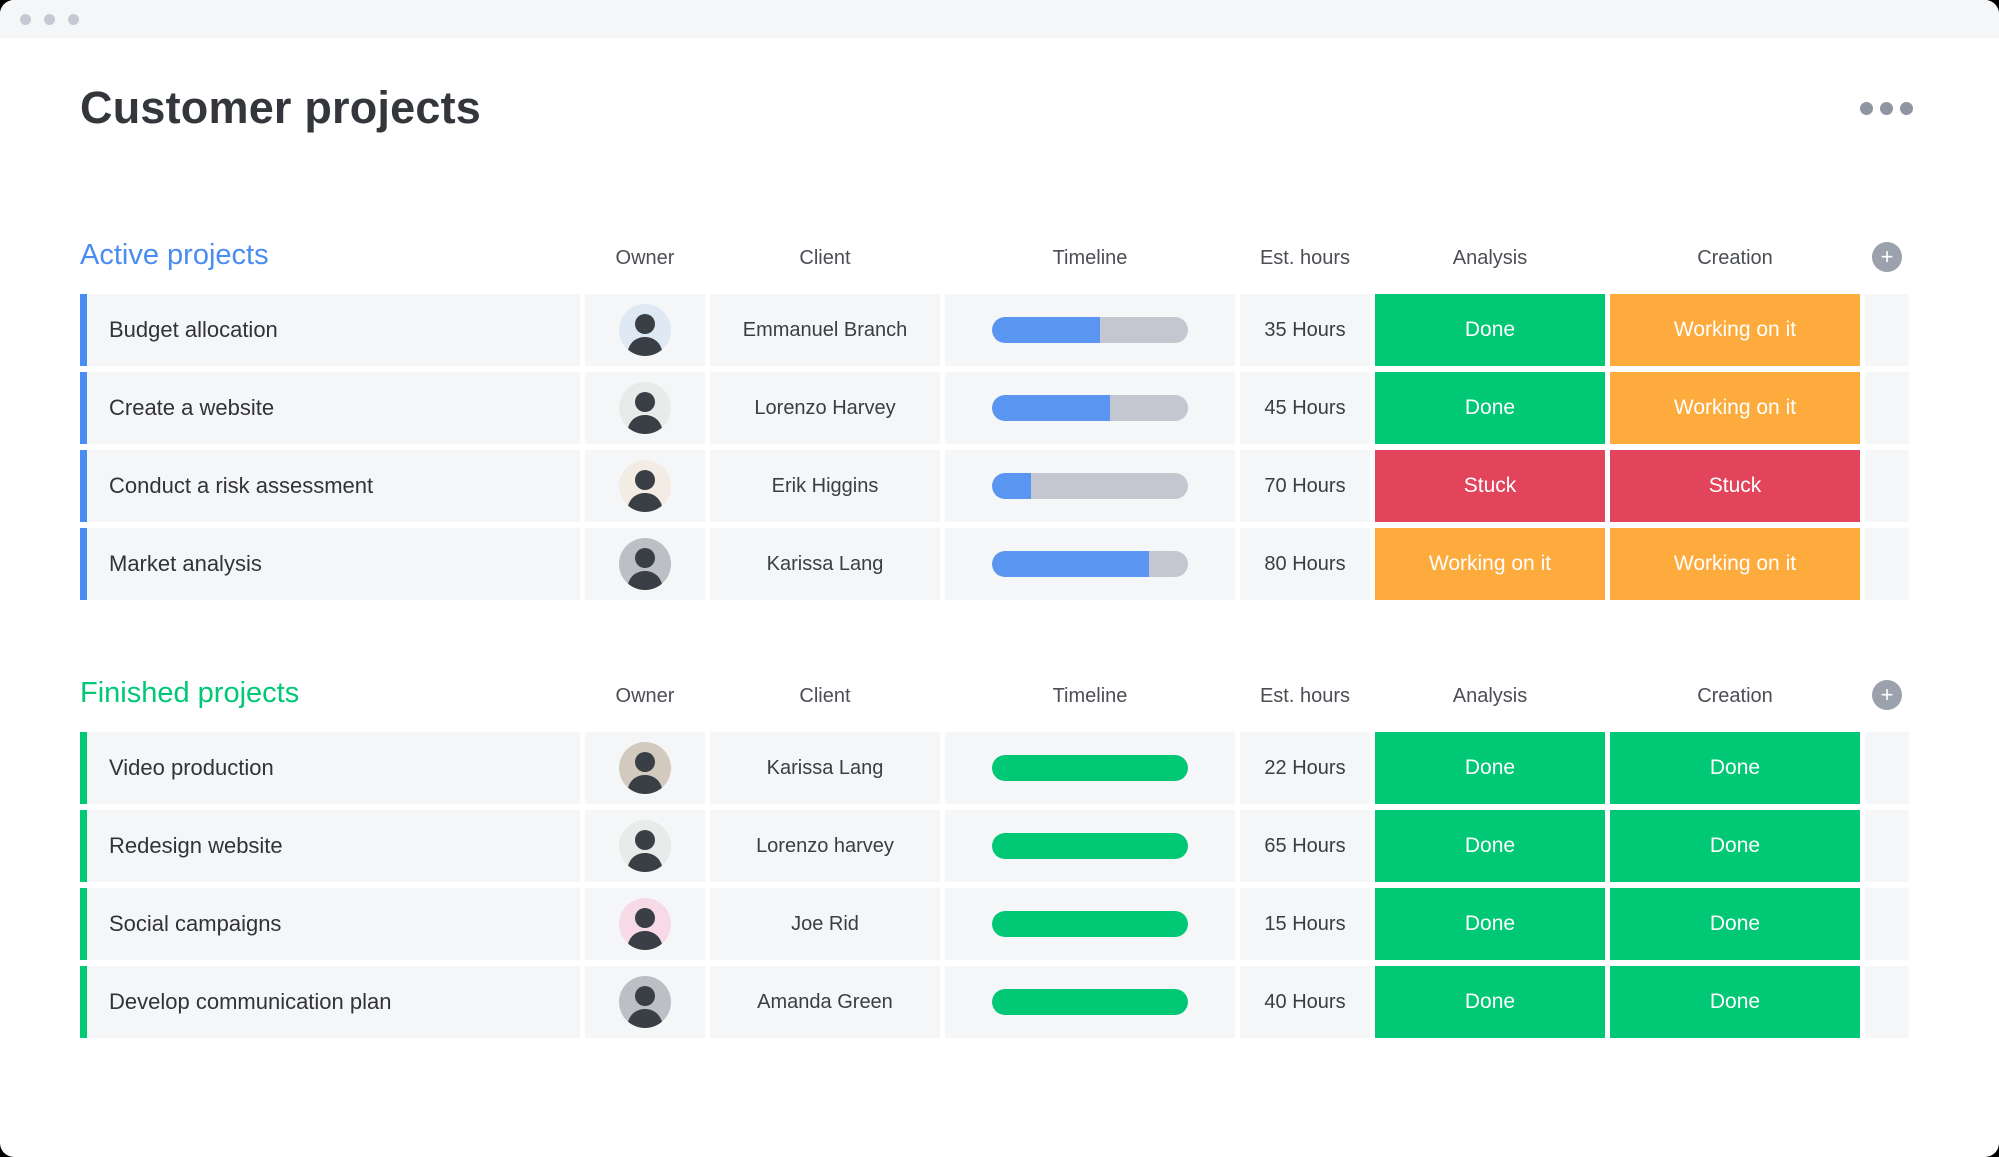  I want to click on est-hours-cell: 70 Hours, so click(1305, 486).